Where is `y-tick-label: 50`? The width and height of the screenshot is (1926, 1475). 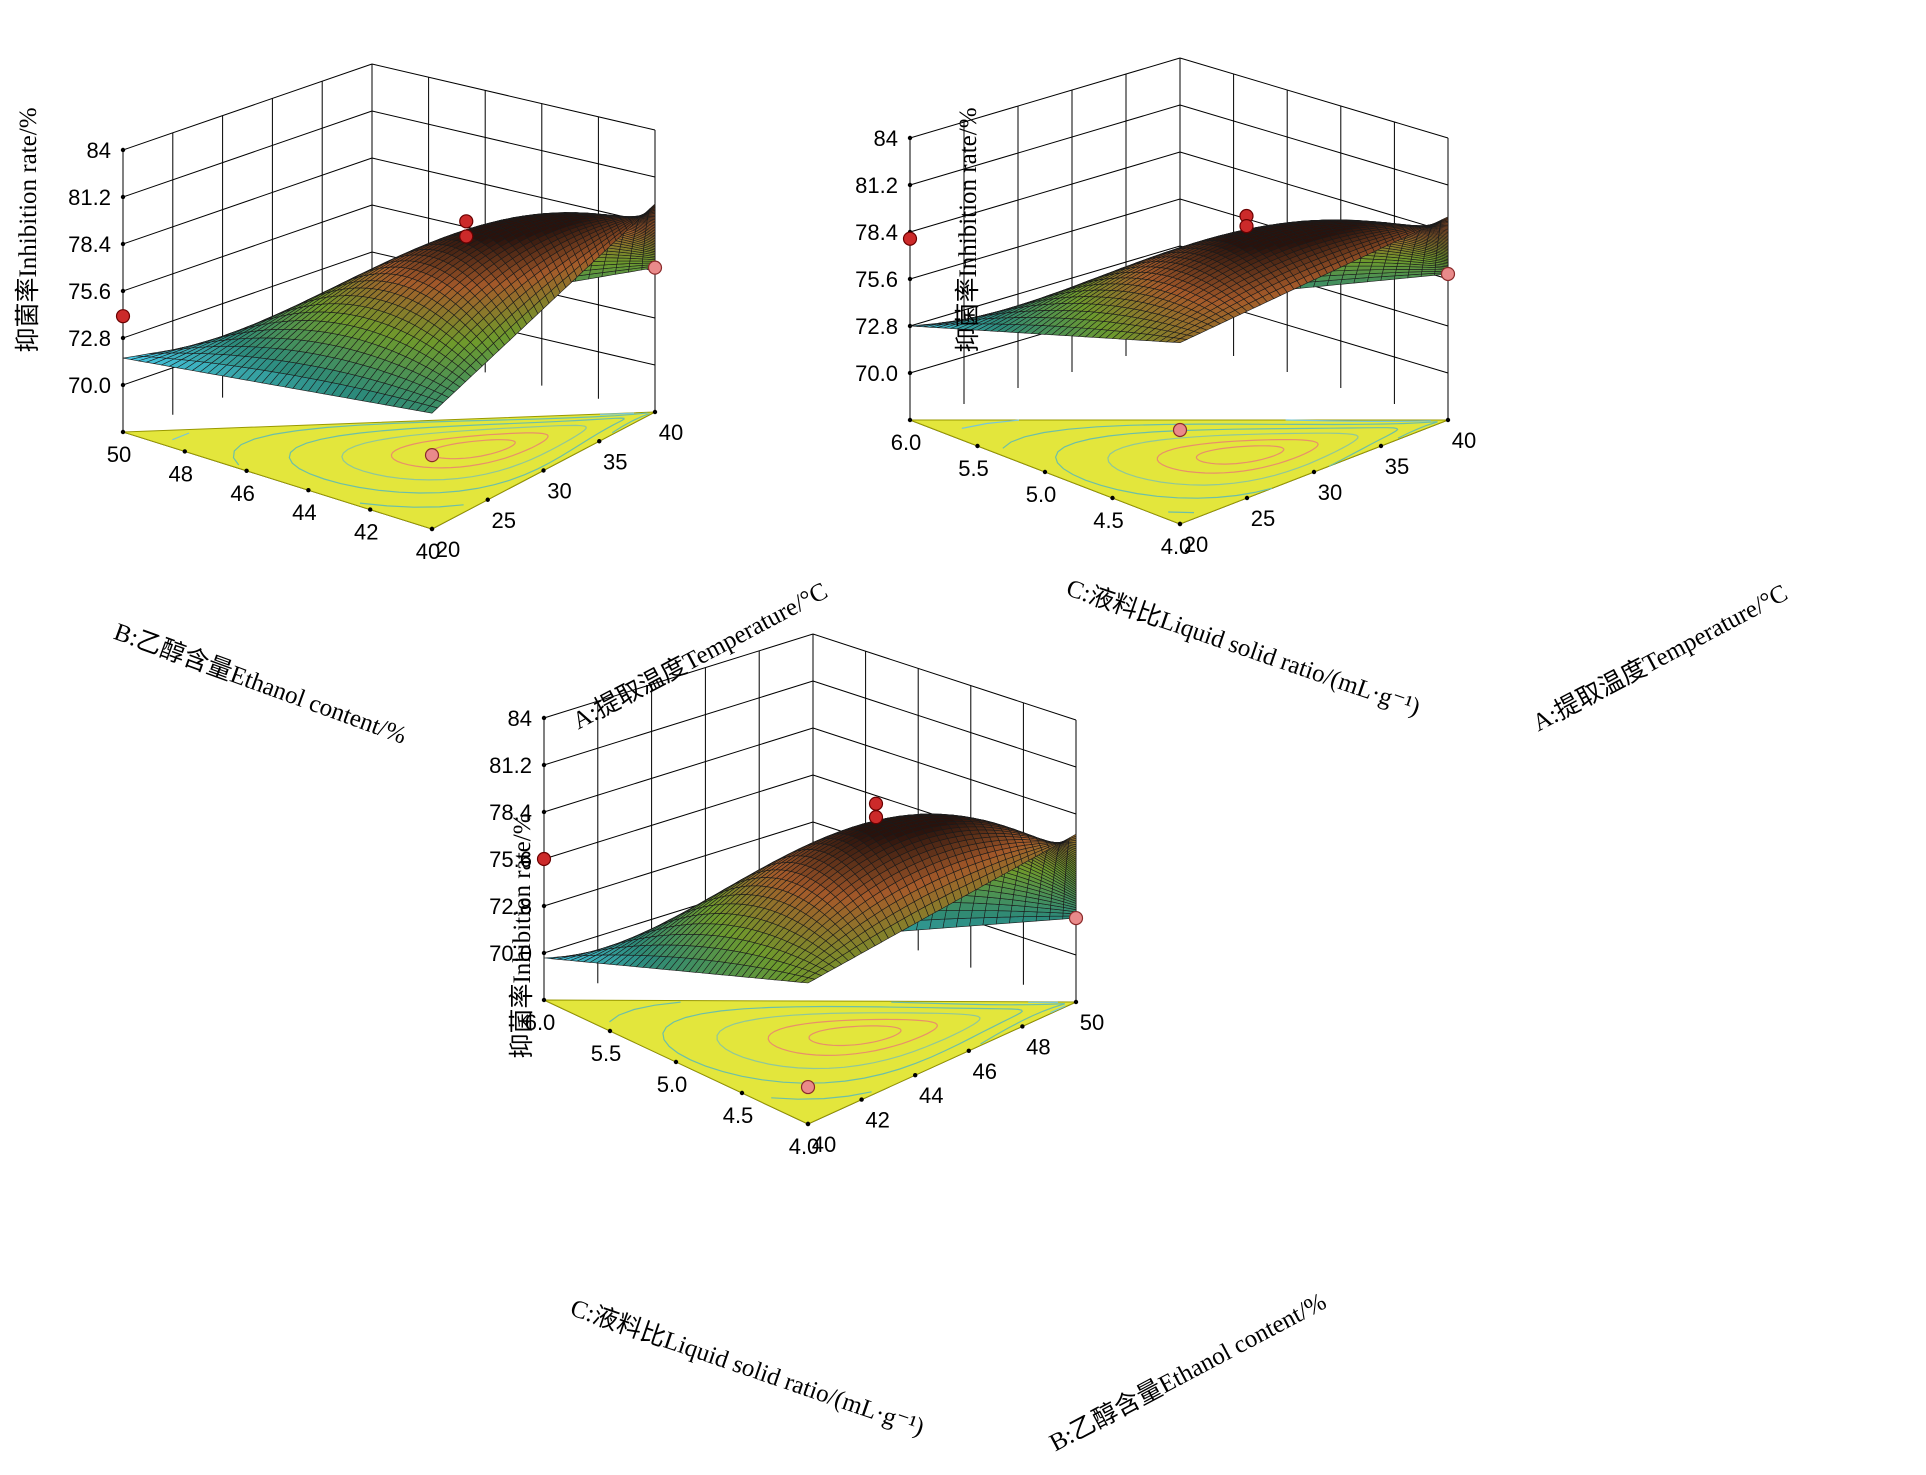
y-tick-label: 50 is located at coordinates (1092, 1022).